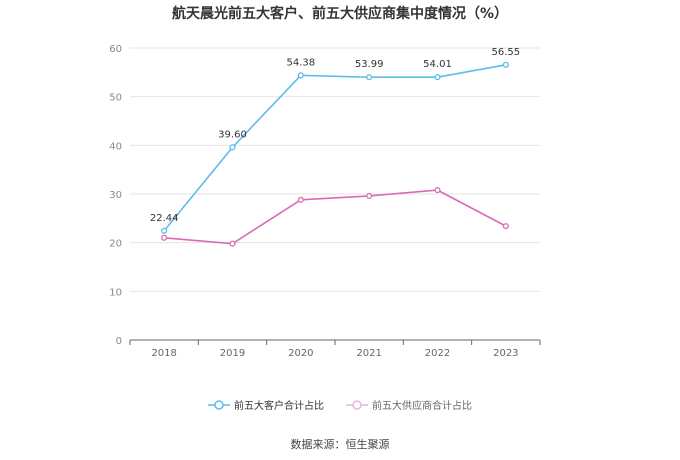  What do you see at coordinates (219, 404) in the screenshot?
I see `legend-swatch-customers` at bounding box center [219, 404].